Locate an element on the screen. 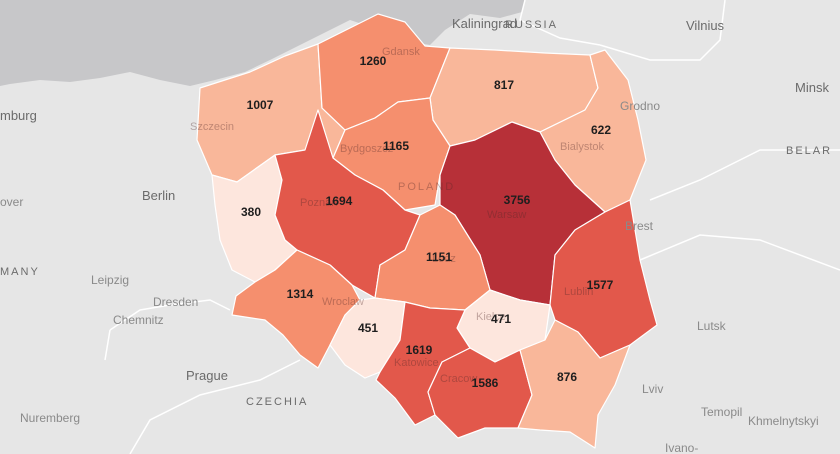 The height and width of the screenshot is (454, 840). value-kujawsko-pomorskie: 1165 is located at coordinates (396, 146).